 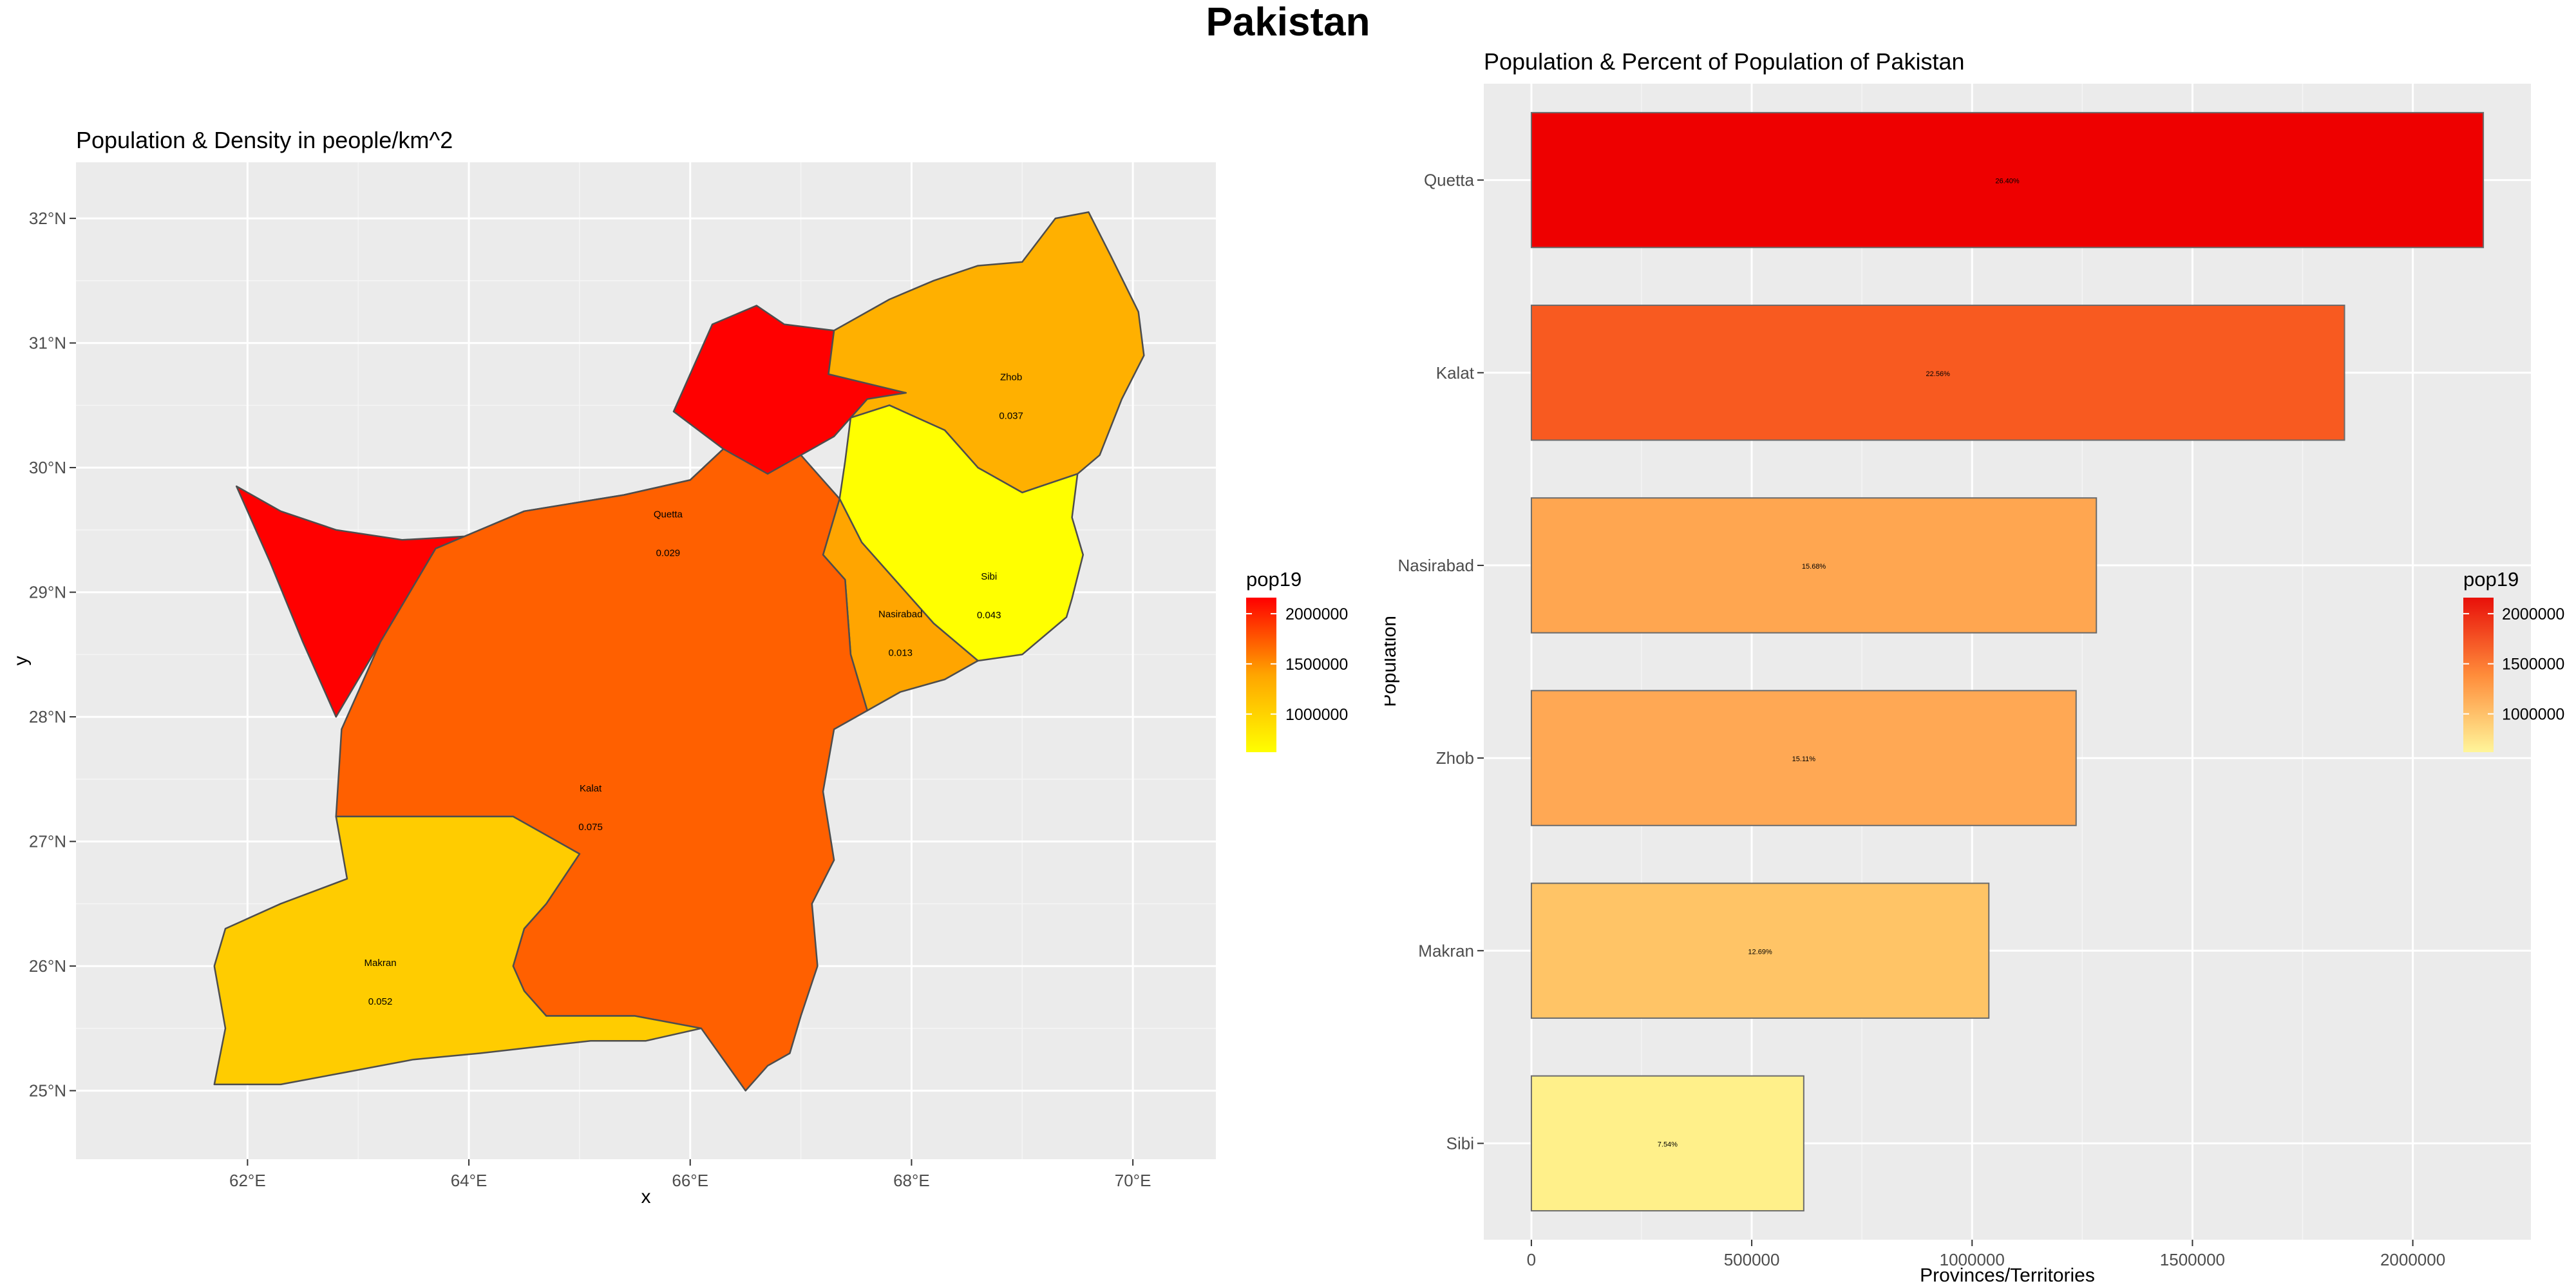 I want to click on map-legend: pop19 2000000 1500000 1000000, so click(x=1297, y=660).